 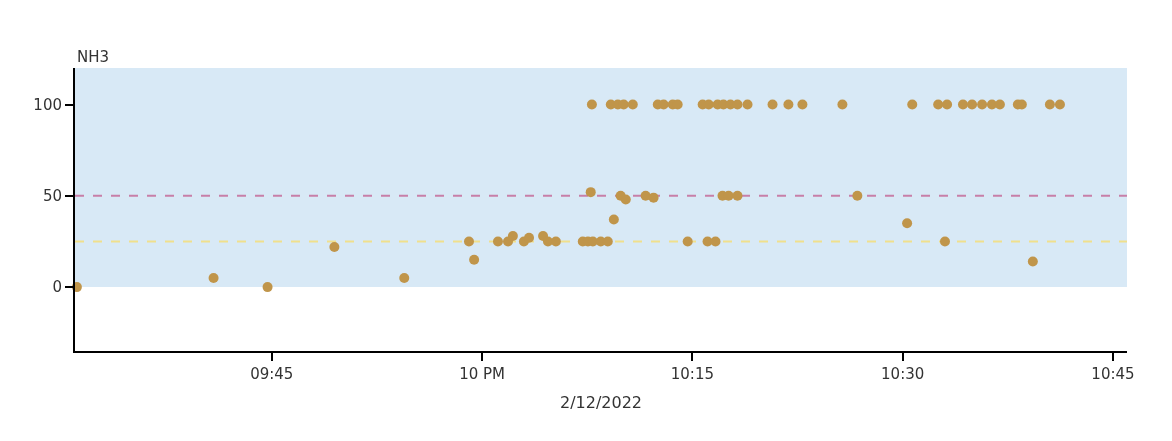 What do you see at coordinates (1113, 374) in the screenshot?
I see `x-tick-label: 10:45` at bounding box center [1113, 374].